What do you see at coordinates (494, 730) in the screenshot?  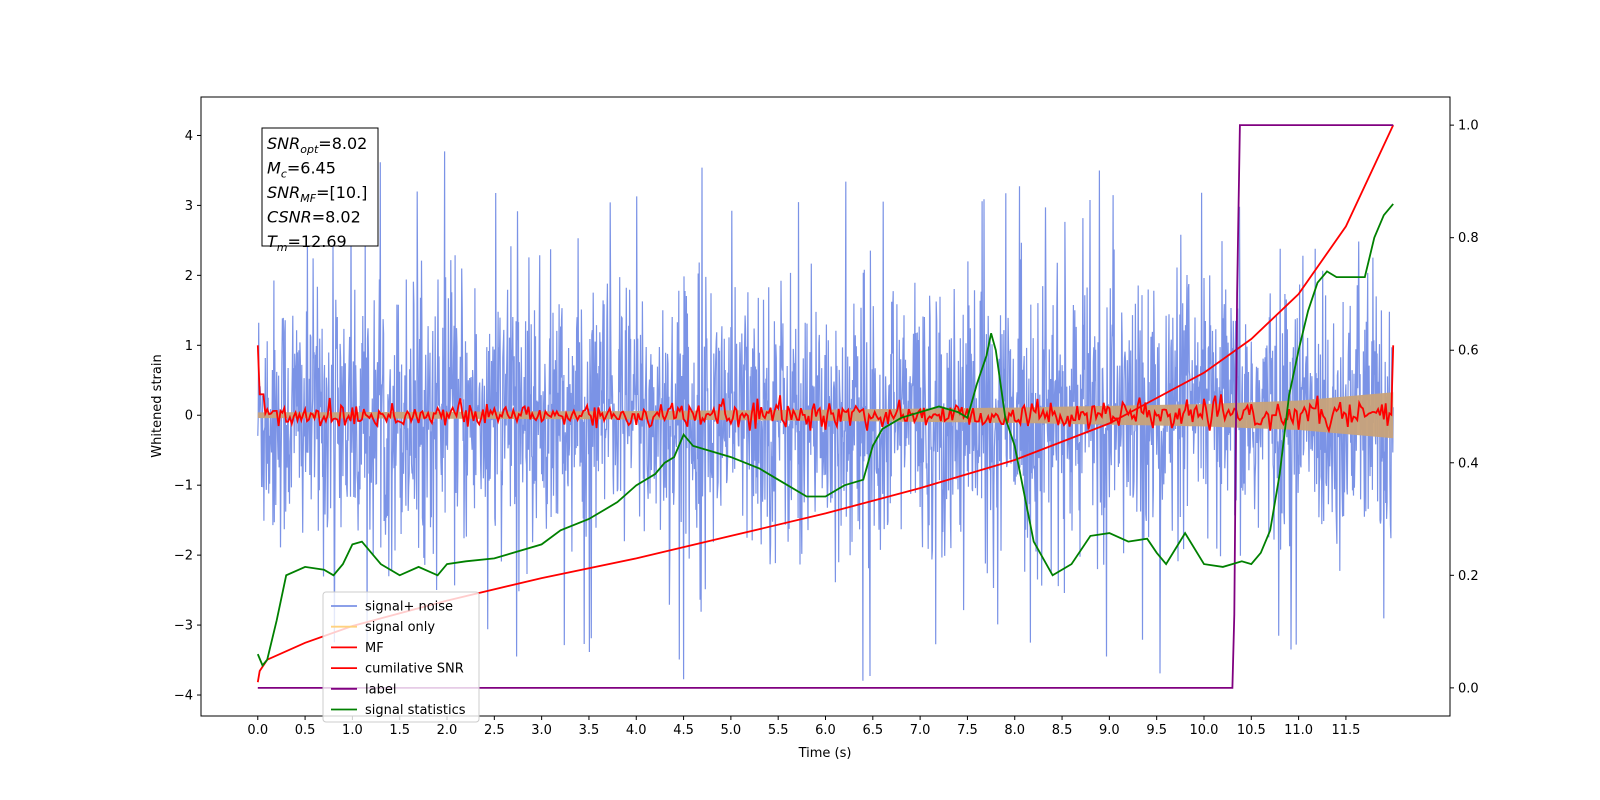 I see `x-tick-label: 2.5` at bounding box center [494, 730].